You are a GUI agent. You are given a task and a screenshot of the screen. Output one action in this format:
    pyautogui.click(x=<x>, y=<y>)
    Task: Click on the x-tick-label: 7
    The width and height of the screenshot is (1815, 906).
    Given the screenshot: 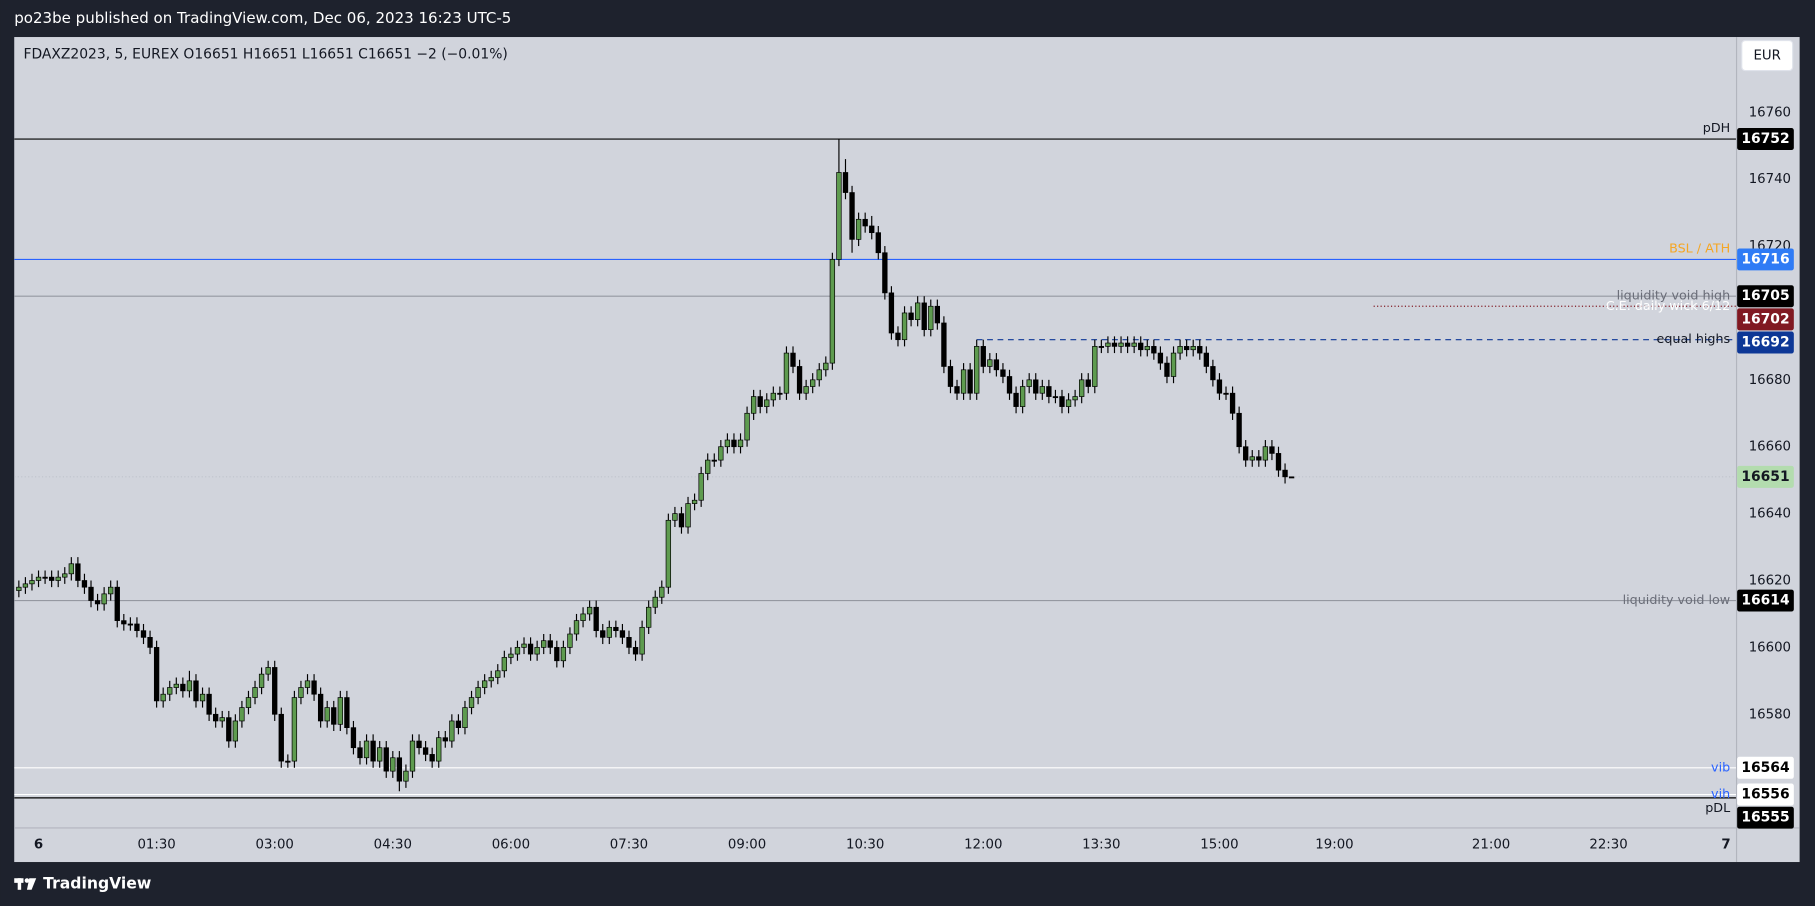 What is the action you would take?
    pyautogui.click(x=1725, y=845)
    